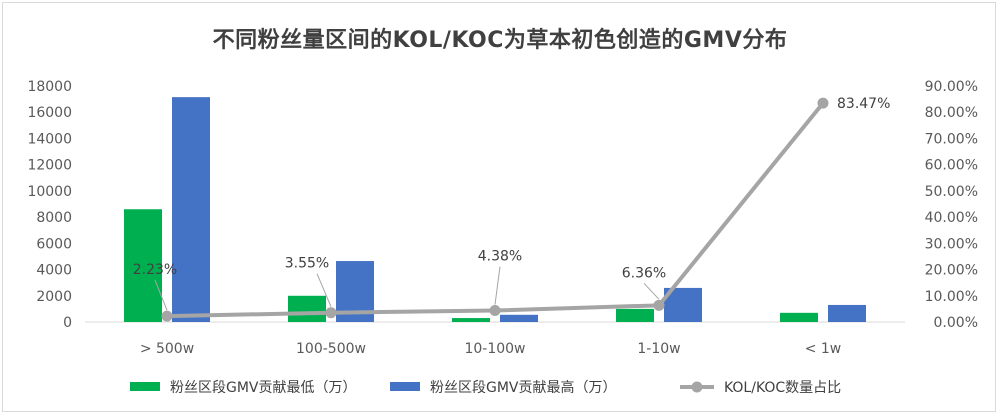 This screenshot has height=416, width=1000. What do you see at coordinates (951, 271) in the screenshot?
I see `right-axis-tick-label: 20.00%` at bounding box center [951, 271].